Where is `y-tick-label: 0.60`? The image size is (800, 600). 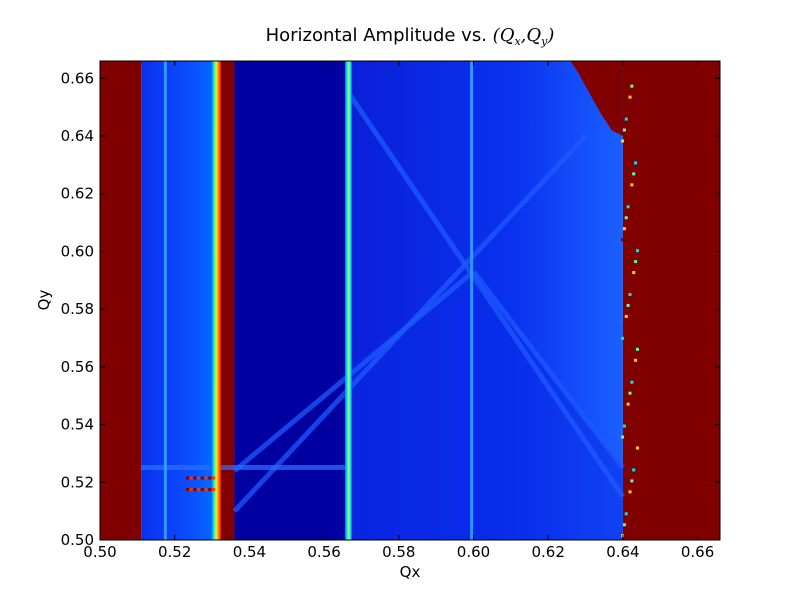
y-tick-label: 0.60 is located at coordinates (77, 251).